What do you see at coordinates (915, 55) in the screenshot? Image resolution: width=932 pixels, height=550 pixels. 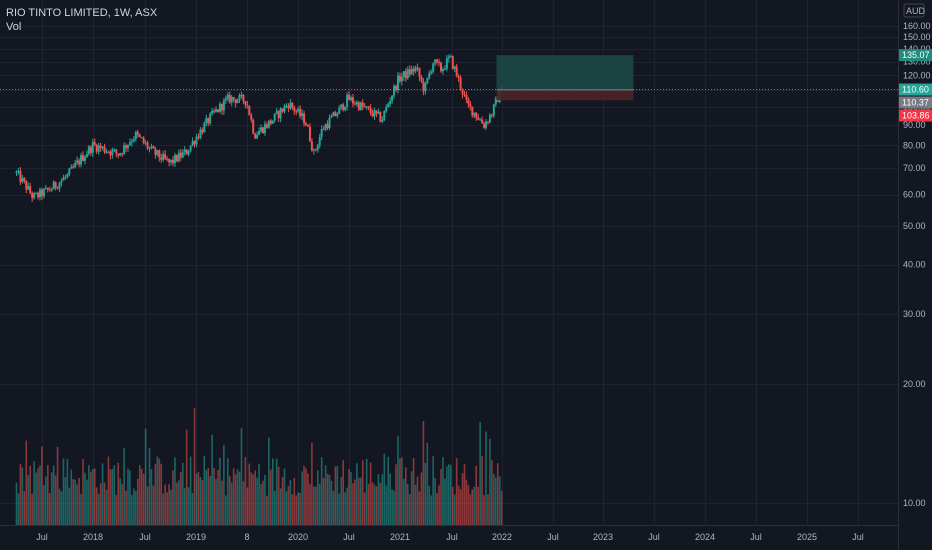 I see `target-price-tag` at bounding box center [915, 55].